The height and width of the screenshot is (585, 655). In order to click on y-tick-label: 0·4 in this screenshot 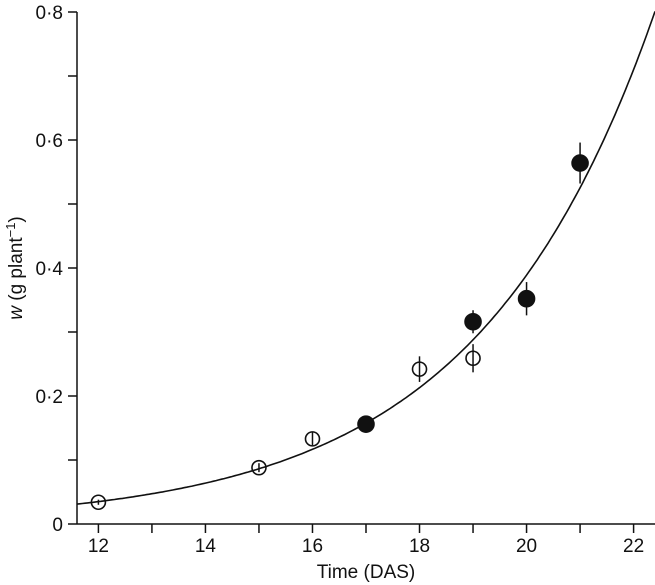, I will do `click(50, 269)`.